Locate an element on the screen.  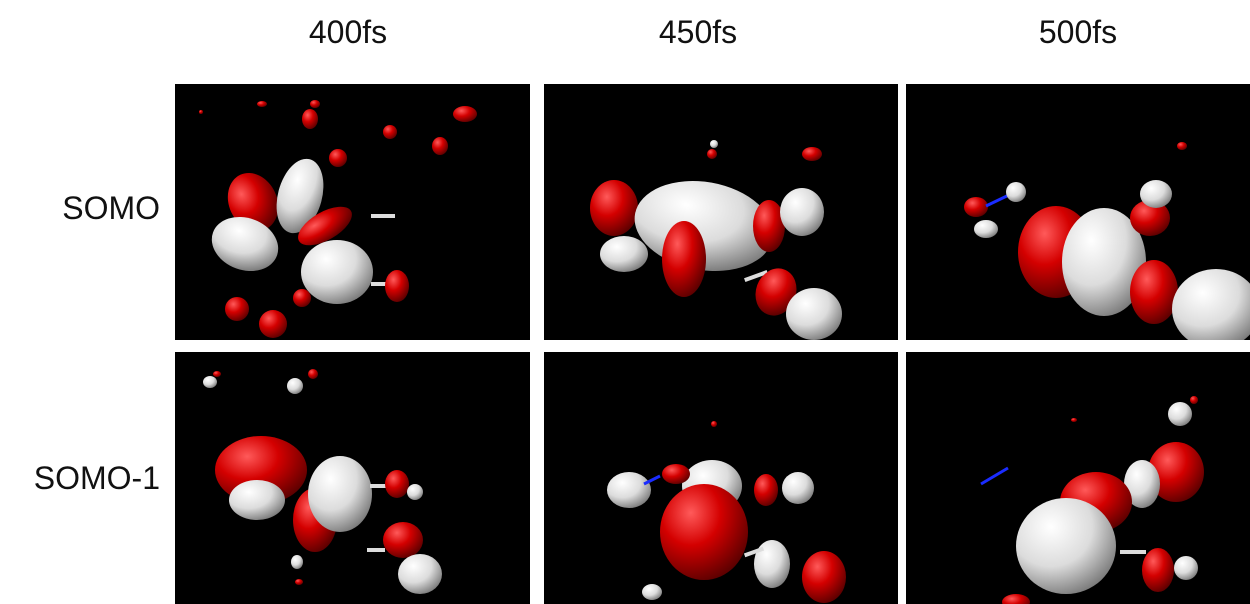
column-label-500fs: 500fs is located at coordinates (1078, 32).